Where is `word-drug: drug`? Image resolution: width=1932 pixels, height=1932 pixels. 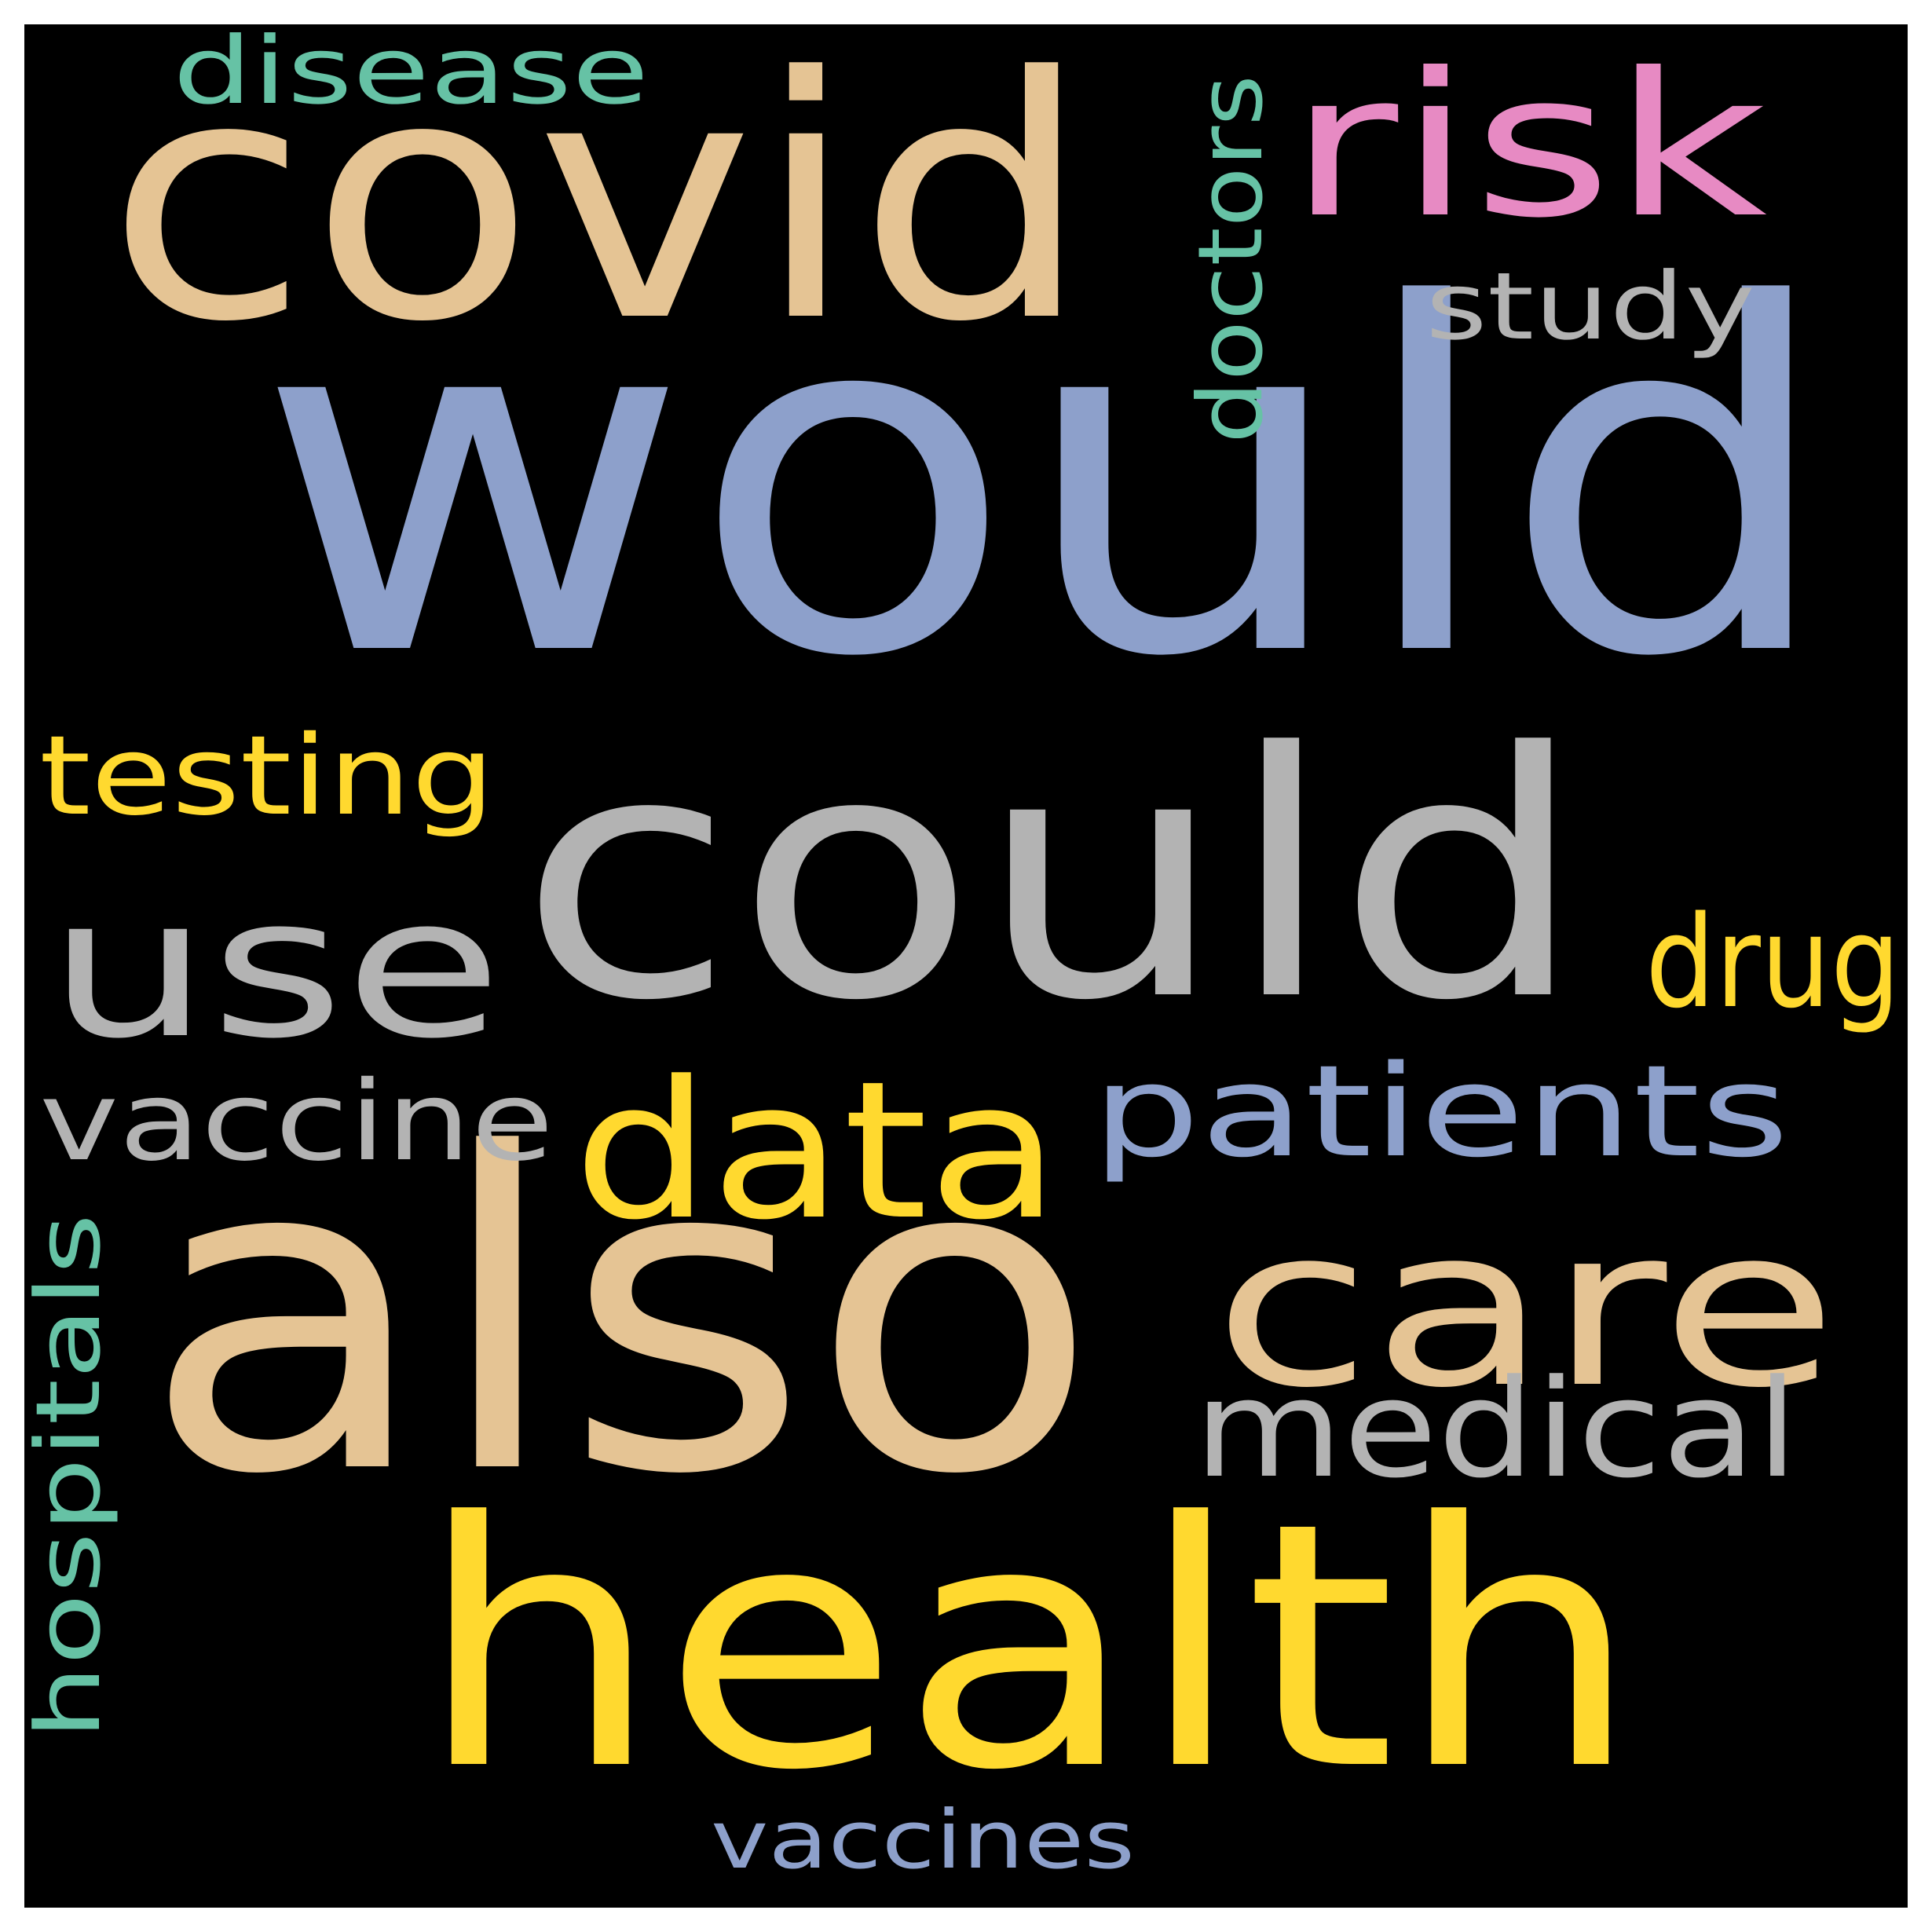
word-drug: drug is located at coordinates (1773, 963).